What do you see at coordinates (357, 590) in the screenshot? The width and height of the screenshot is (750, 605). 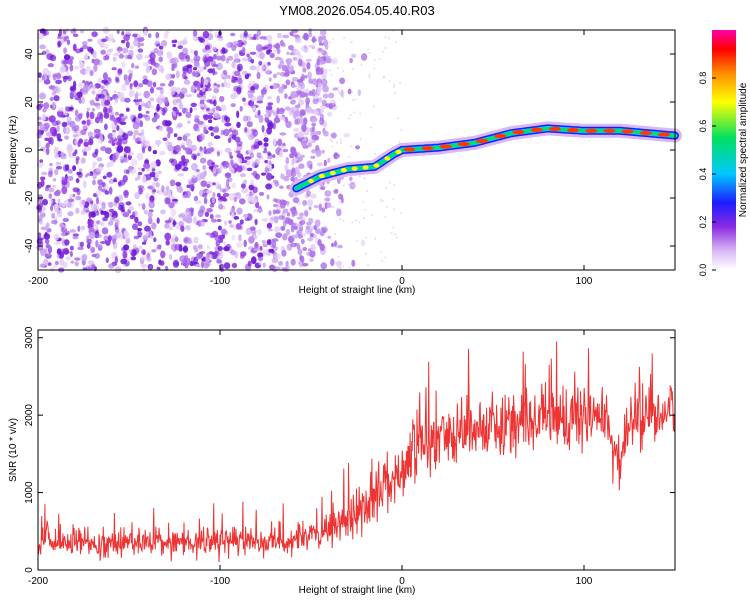 I see `snr-x-label: Height of straight line (km)` at bounding box center [357, 590].